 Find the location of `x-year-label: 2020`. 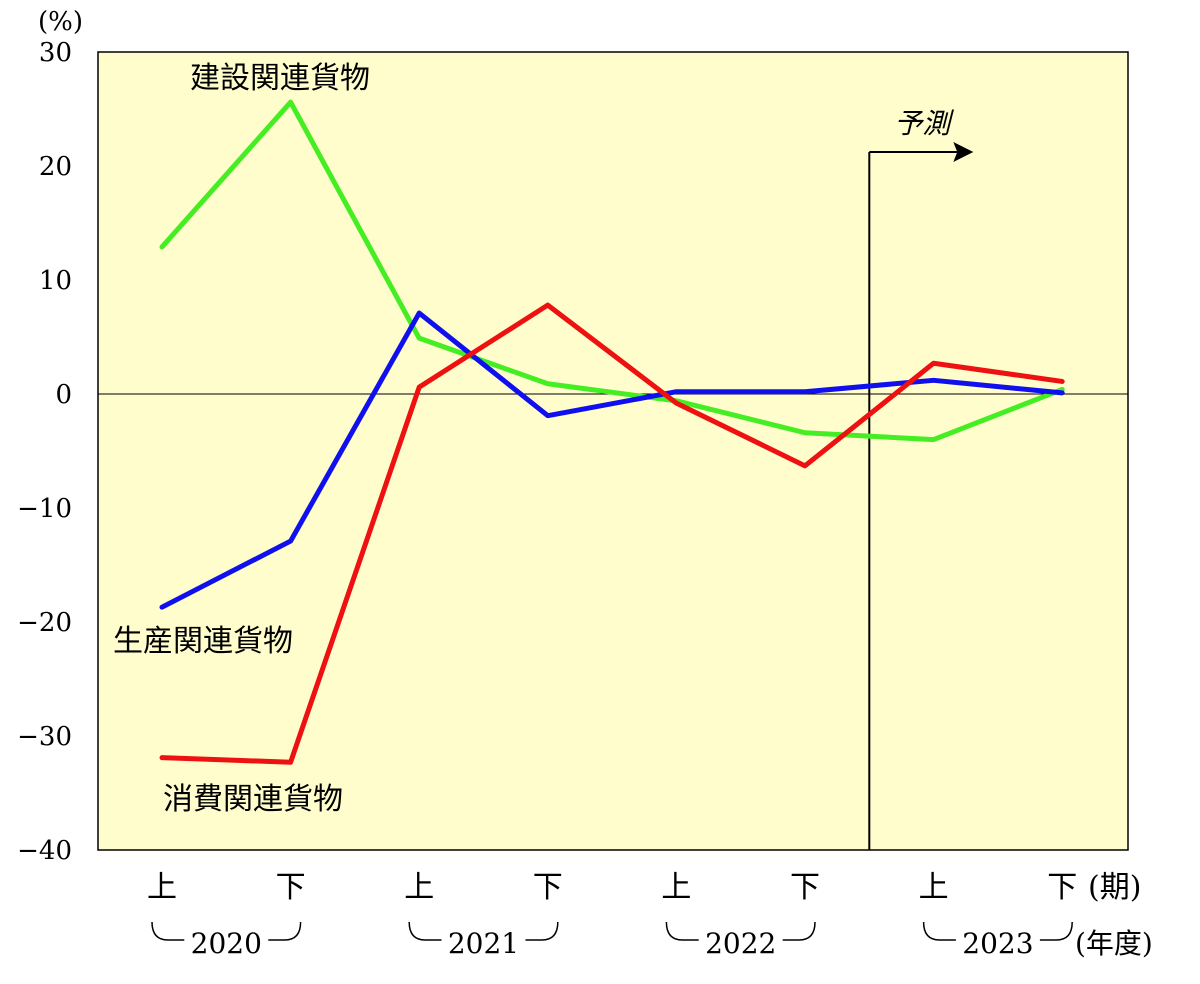

x-year-label: 2020 is located at coordinates (226, 943).